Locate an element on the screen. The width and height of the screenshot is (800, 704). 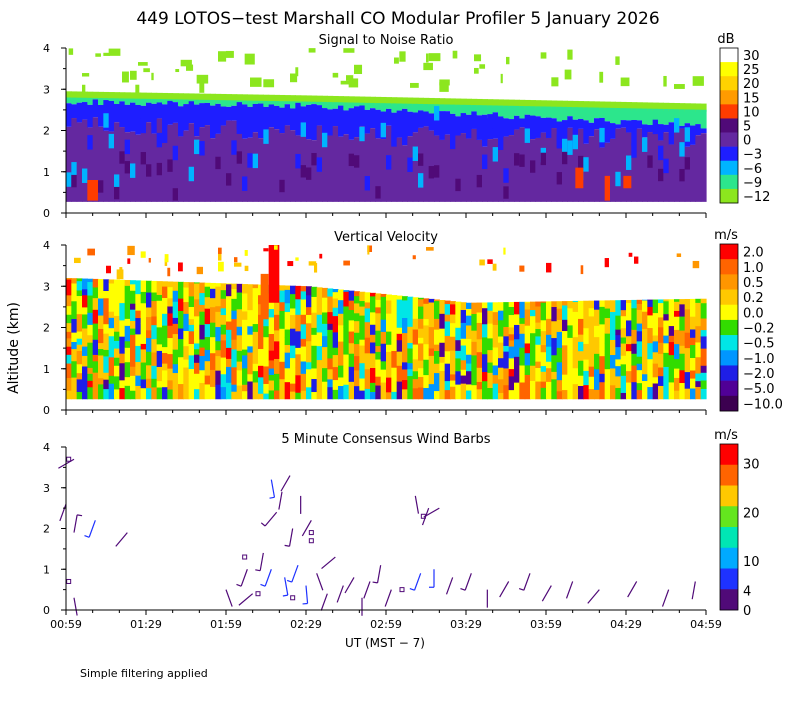
colorbar-label: −0.2 is located at coordinates (759, 329).